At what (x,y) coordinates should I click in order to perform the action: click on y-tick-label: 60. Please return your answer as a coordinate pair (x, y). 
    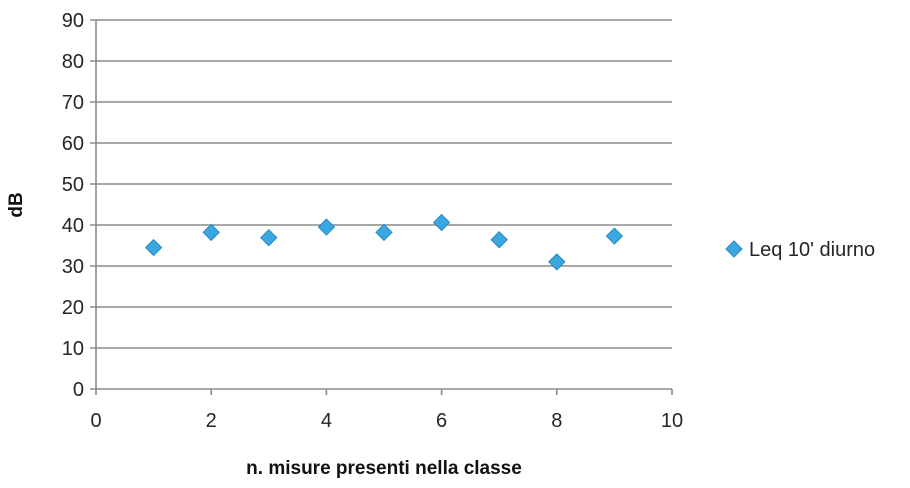
    Looking at the image, I should click on (73, 144).